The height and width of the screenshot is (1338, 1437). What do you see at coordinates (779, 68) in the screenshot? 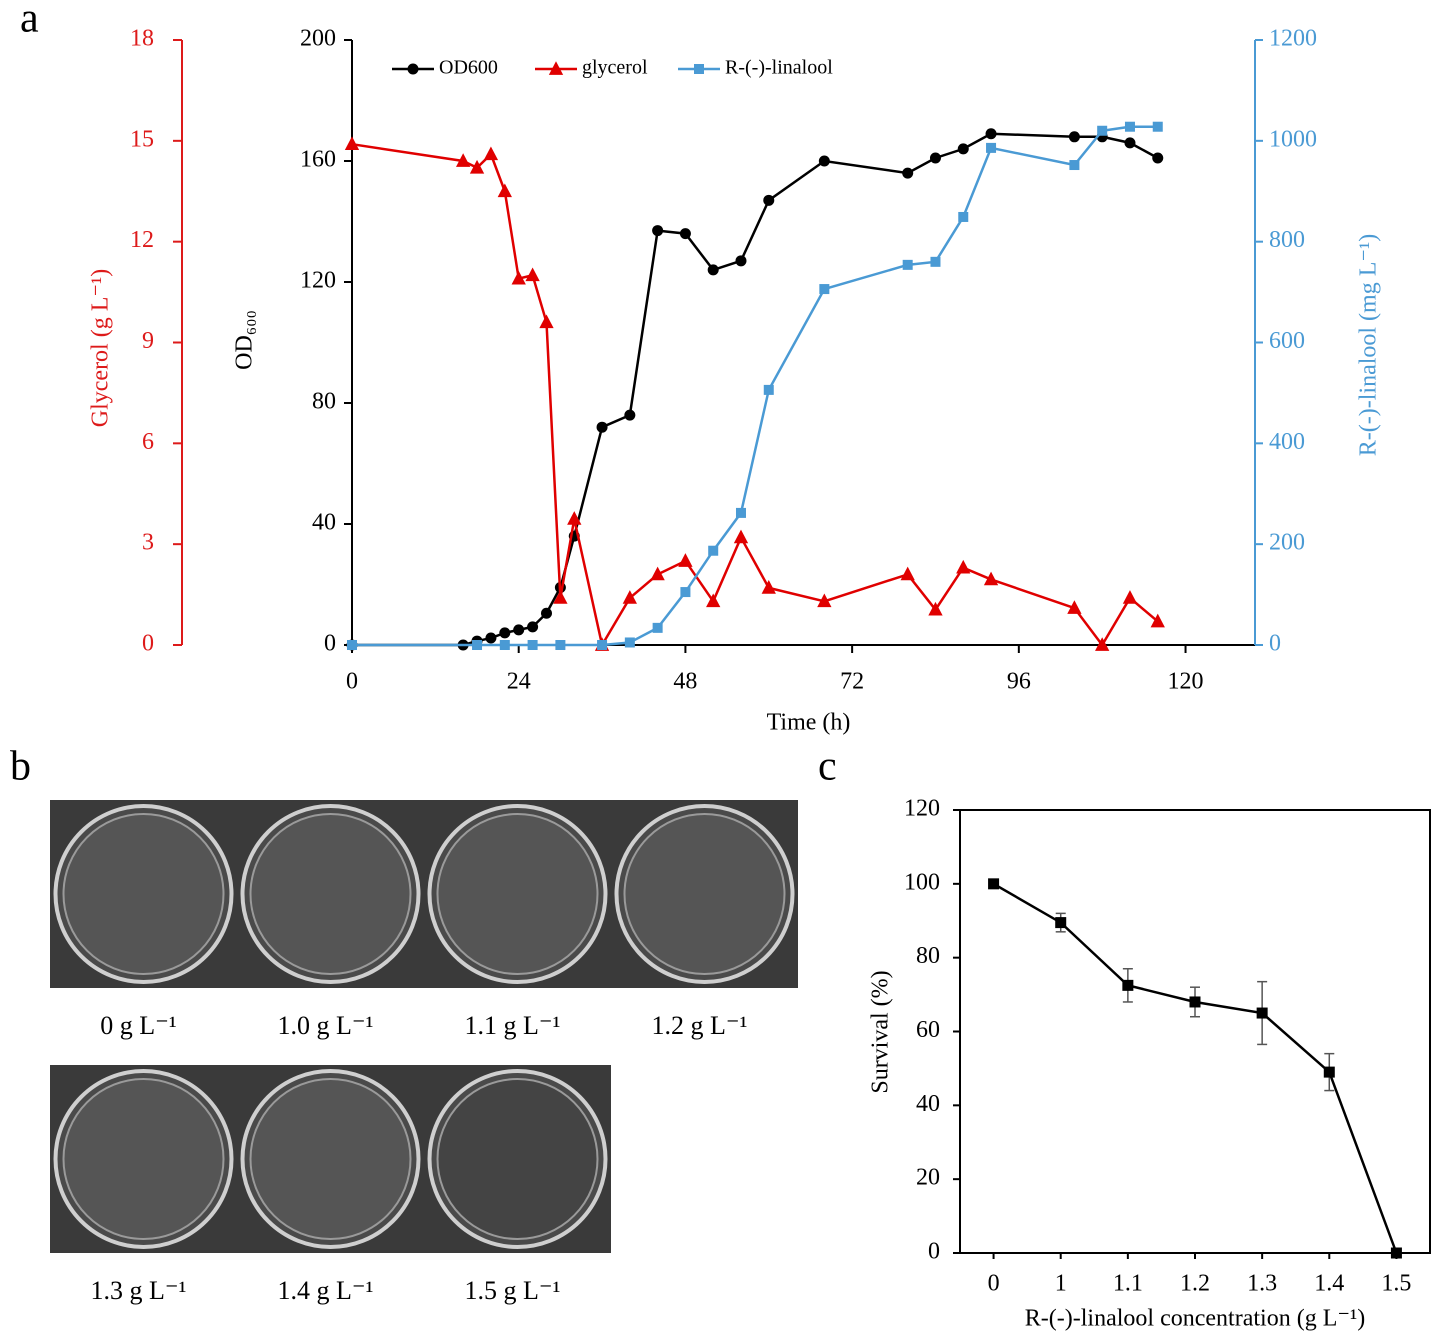
I see `legend-label: R-(-)-linalool` at bounding box center [779, 68].